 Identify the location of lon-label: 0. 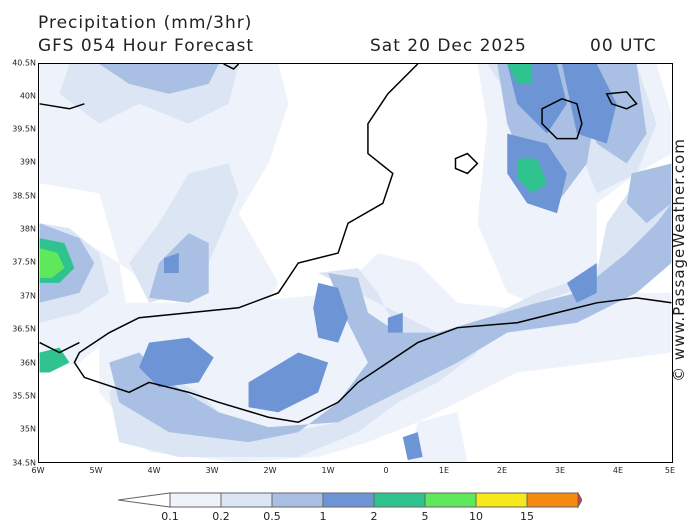
(386, 470).